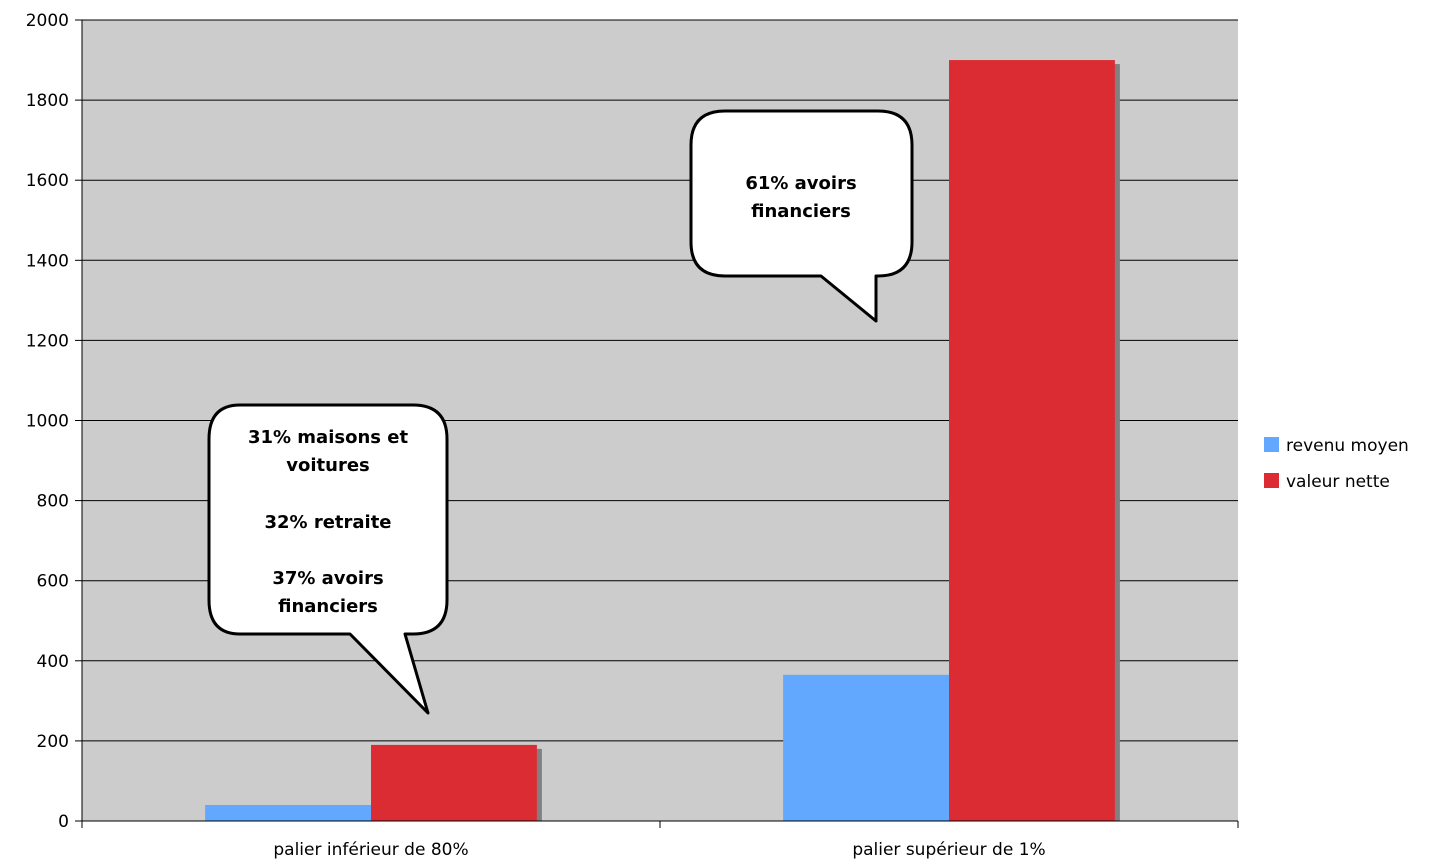 This screenshot has width=1448, height=864. Describe the element at coordinates (328, 465) in the screenshot. I see `callout-0-line-2: voitures` at that location.